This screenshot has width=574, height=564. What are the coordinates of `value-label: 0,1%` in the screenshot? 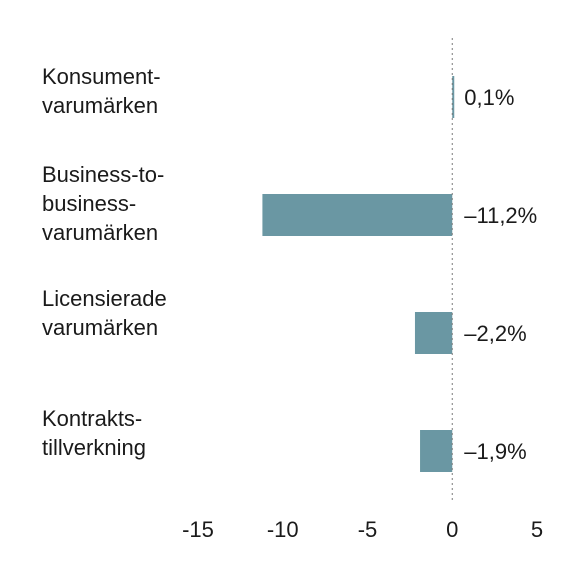 It's located at (489, 97).